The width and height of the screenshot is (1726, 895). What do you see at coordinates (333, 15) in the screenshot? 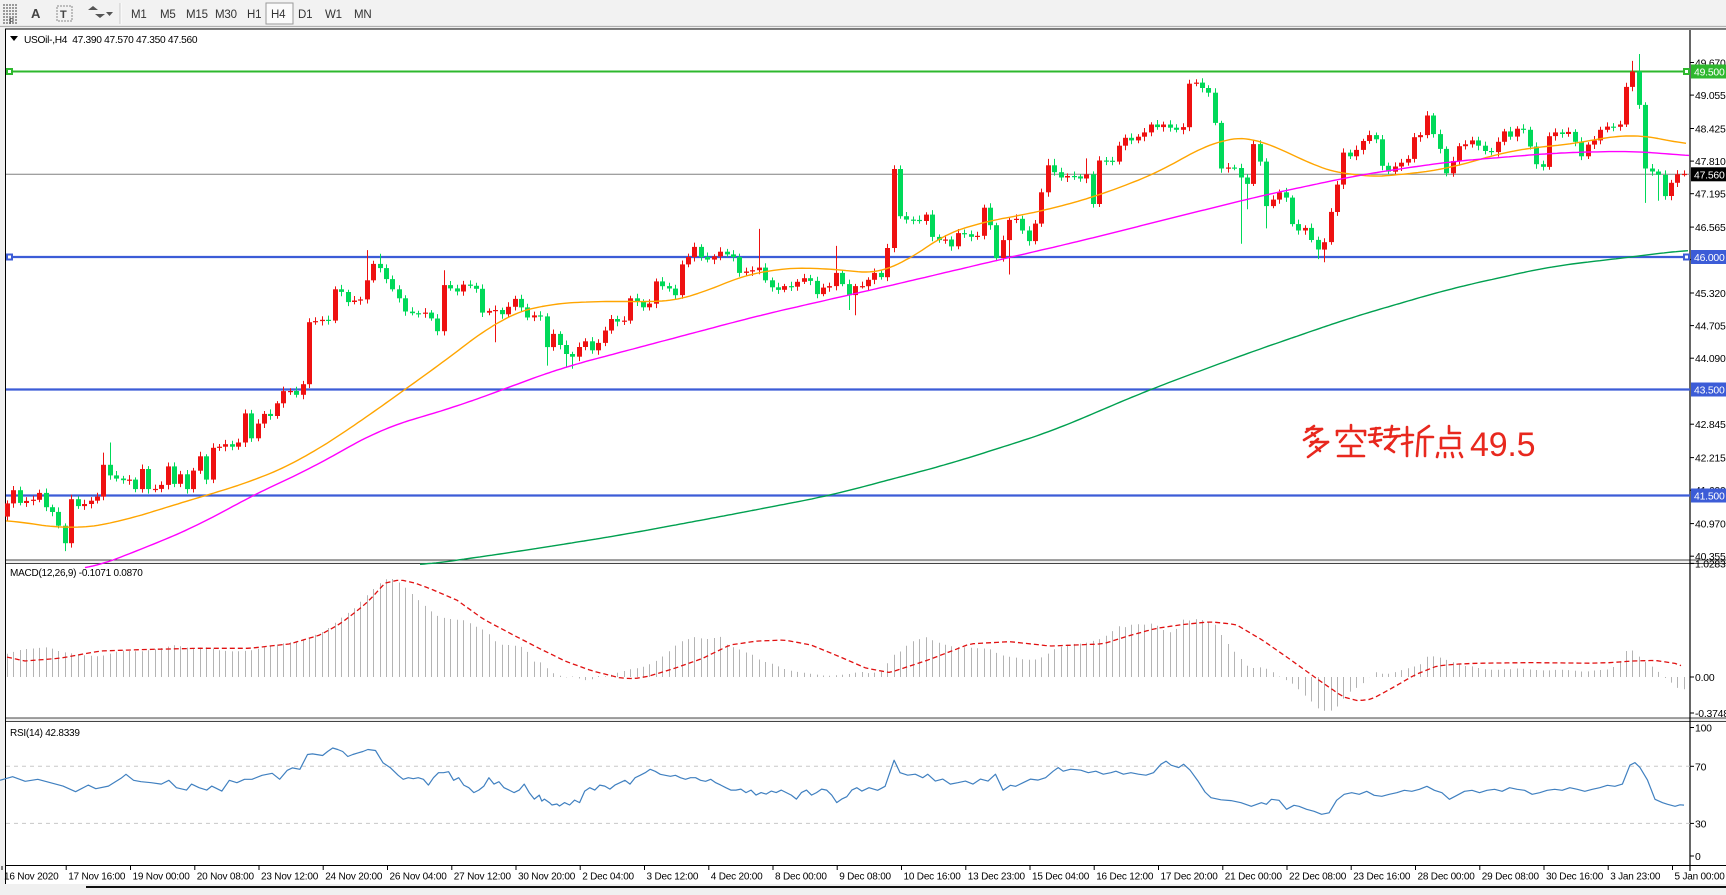
I see `svg-text: W1` at bounding box center [333, 15].